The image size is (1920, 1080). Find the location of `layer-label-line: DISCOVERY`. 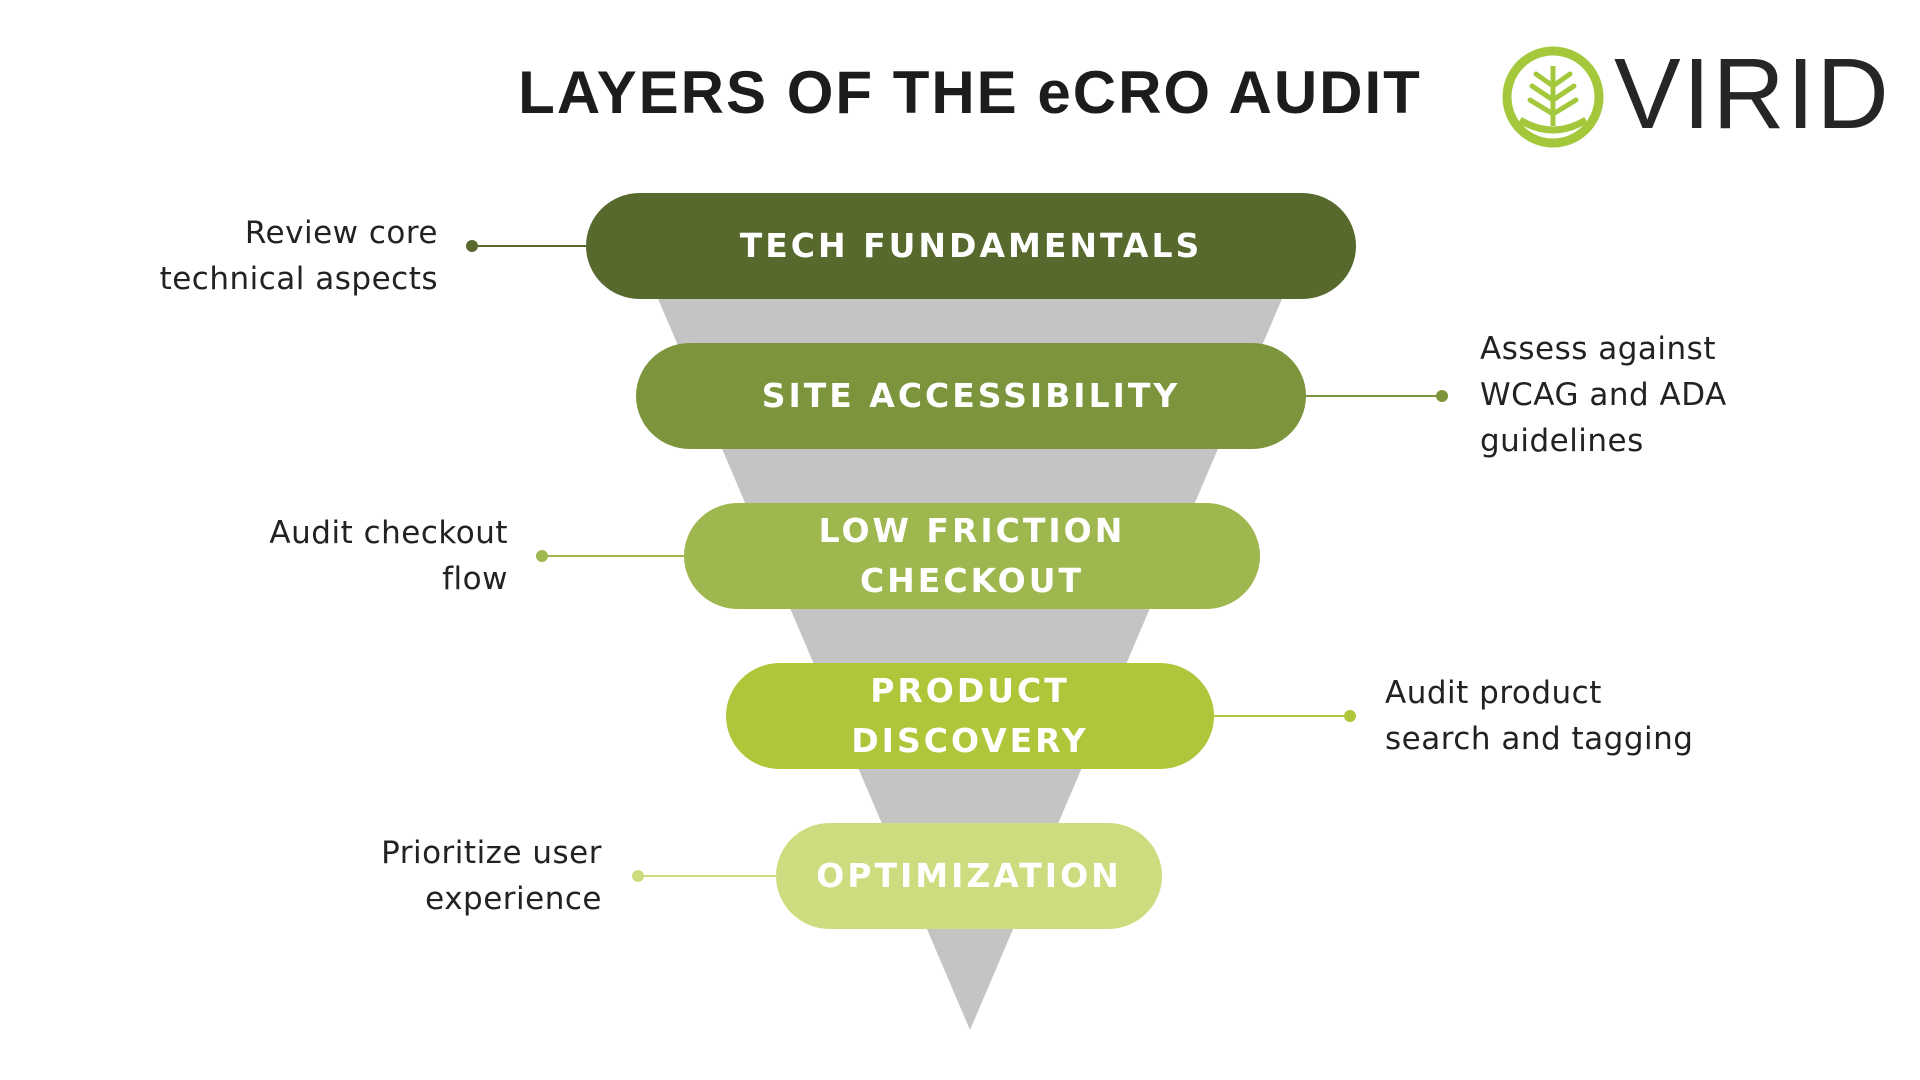

layer-label-line: DISCOVERY is located at coordinates (970, 740).